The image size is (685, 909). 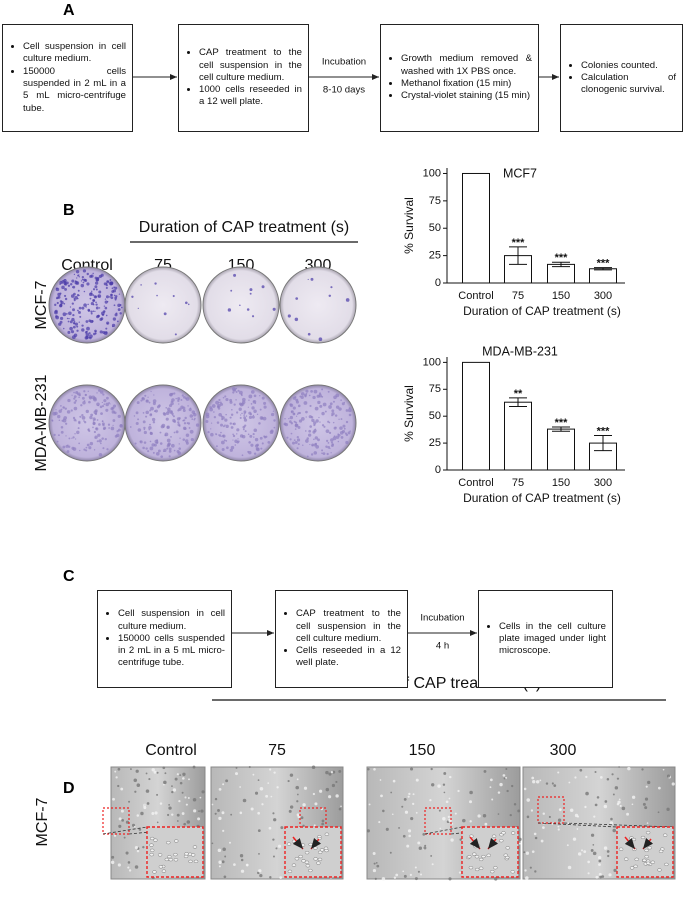 I want to click on x-axis-label: Duration of CAP treatment (s), so click(x=542, y=311).